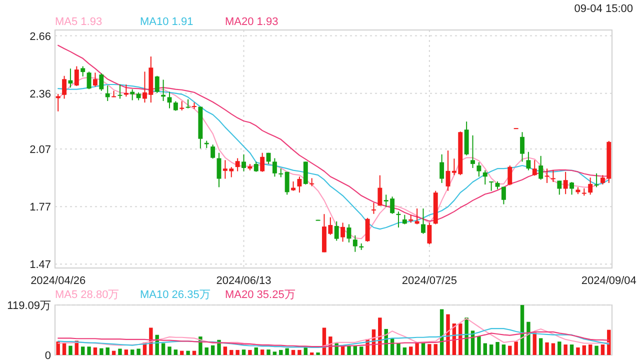 This screenshot has height=360, width=640. I want to click on text: MA10 26.35万, so click(175, 295).